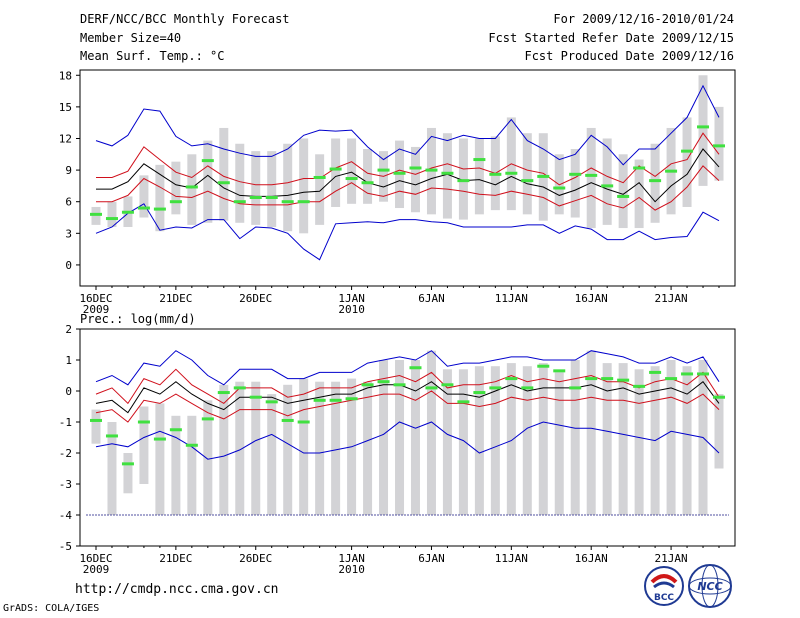 The width and height of the screenshot is (800, 618). Describe the element at coordinates (68, 329) in the screenshot. I see `y-tick-label: 2` at that location.